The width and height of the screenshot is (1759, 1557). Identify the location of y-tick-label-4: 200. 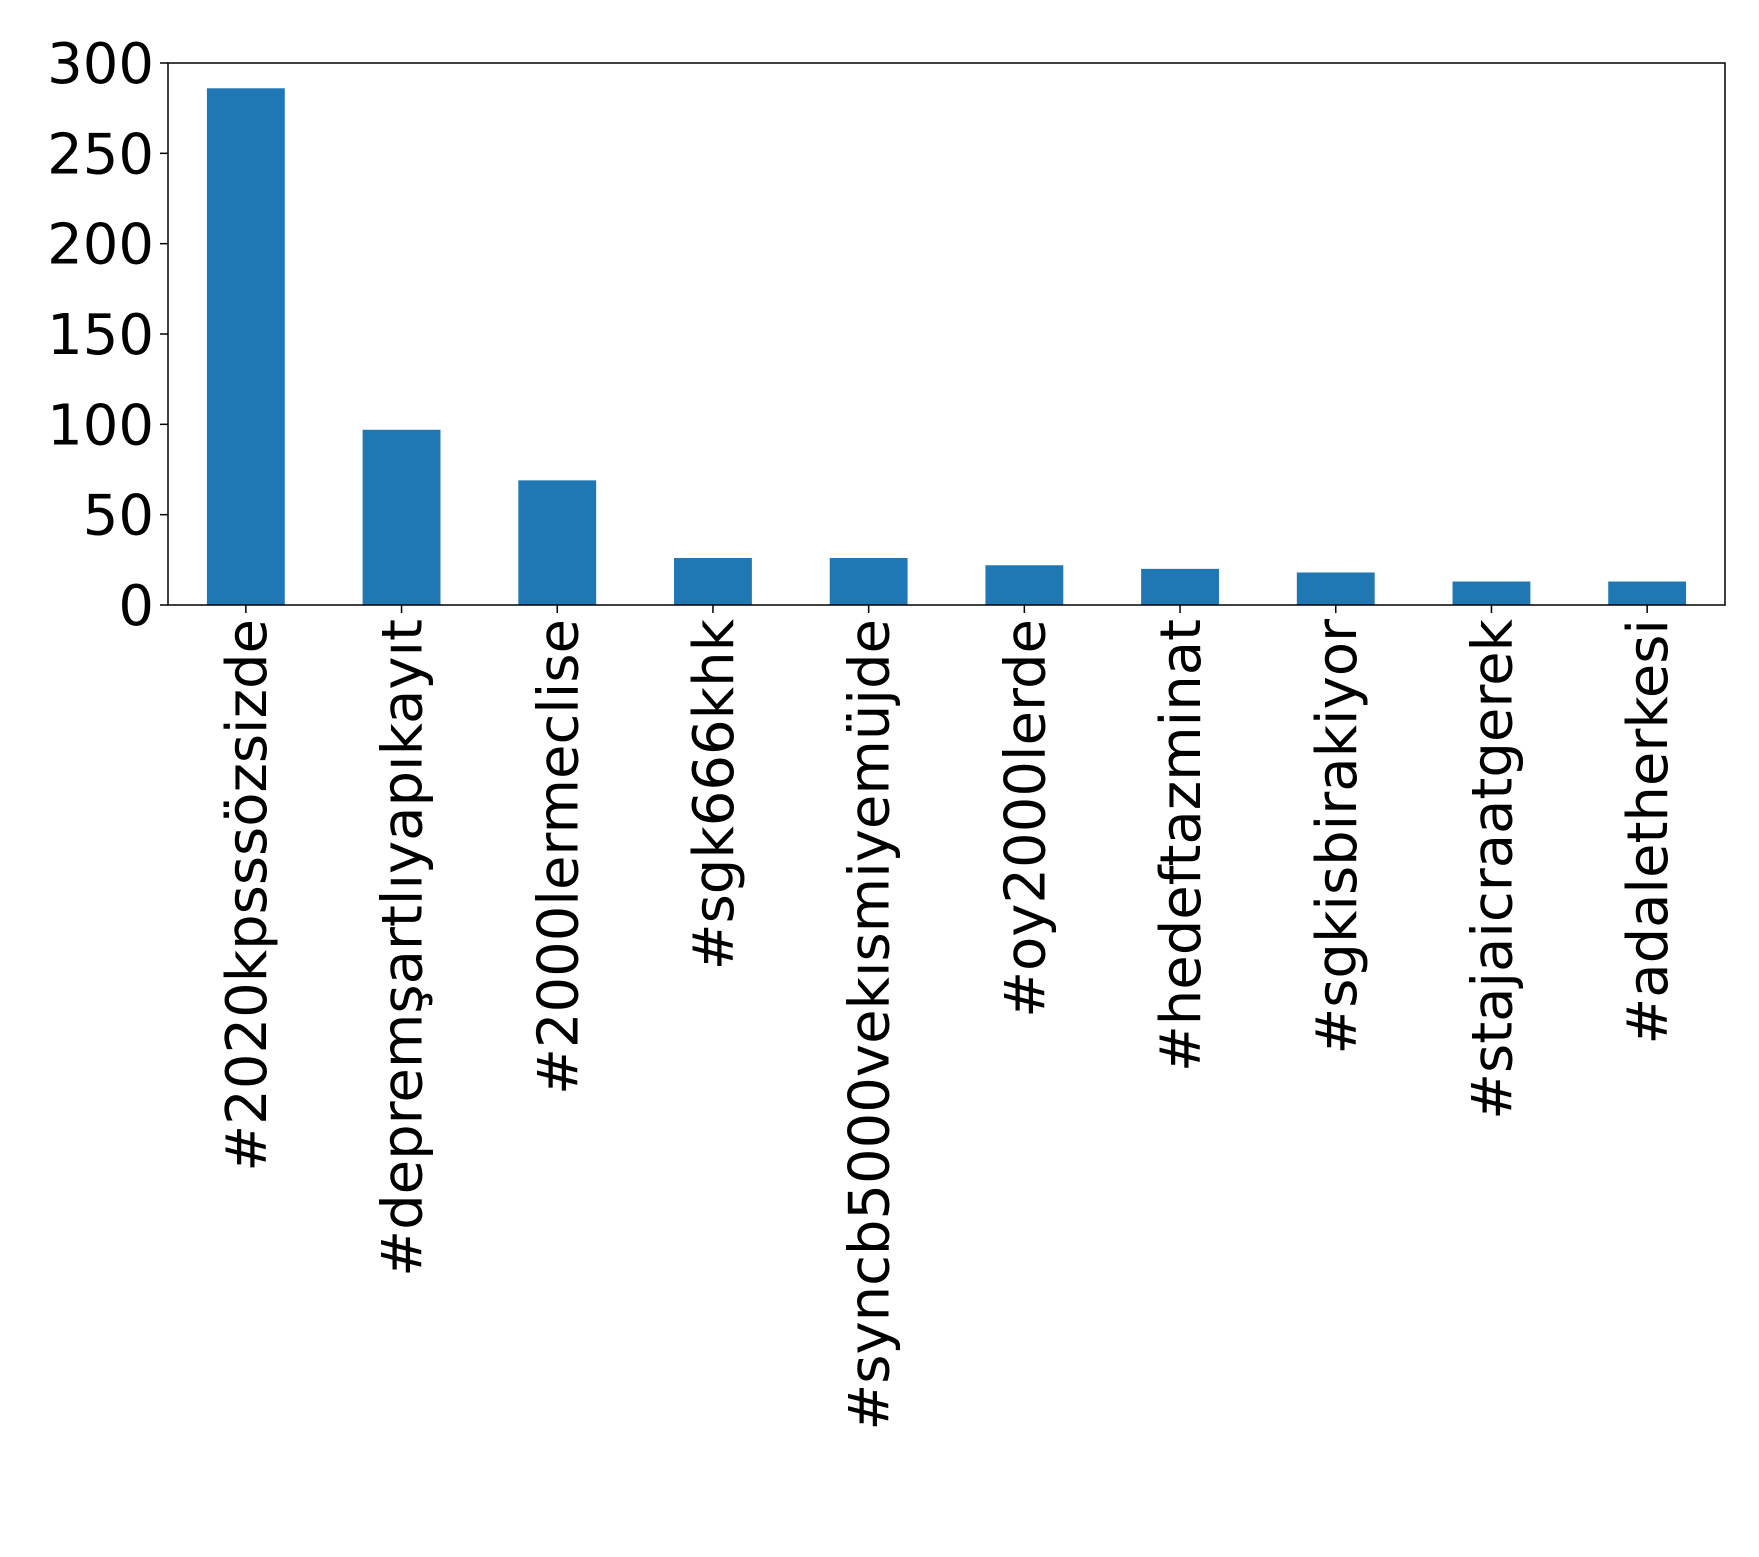
(100, 245).